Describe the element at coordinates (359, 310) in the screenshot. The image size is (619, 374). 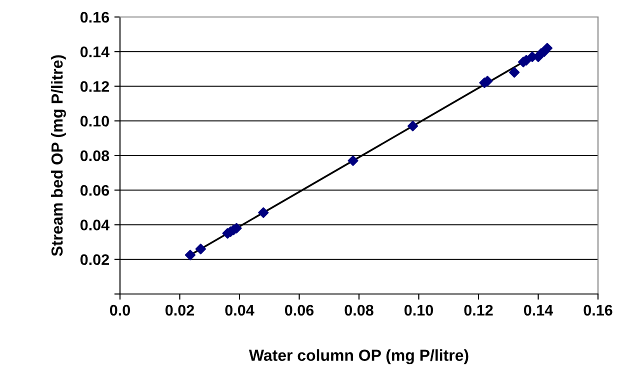
I see `x-tick-label: 0.08` at that location.